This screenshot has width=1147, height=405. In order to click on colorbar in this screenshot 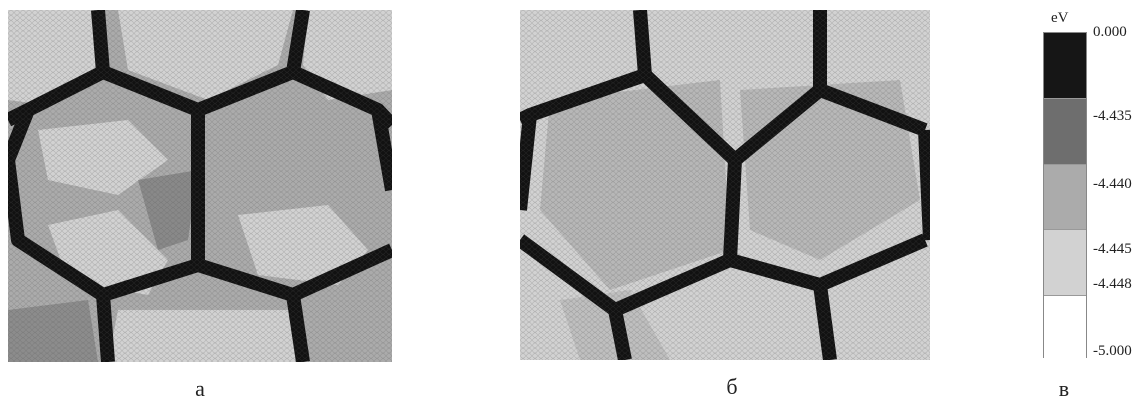, I will do `click(1065, 196)`.